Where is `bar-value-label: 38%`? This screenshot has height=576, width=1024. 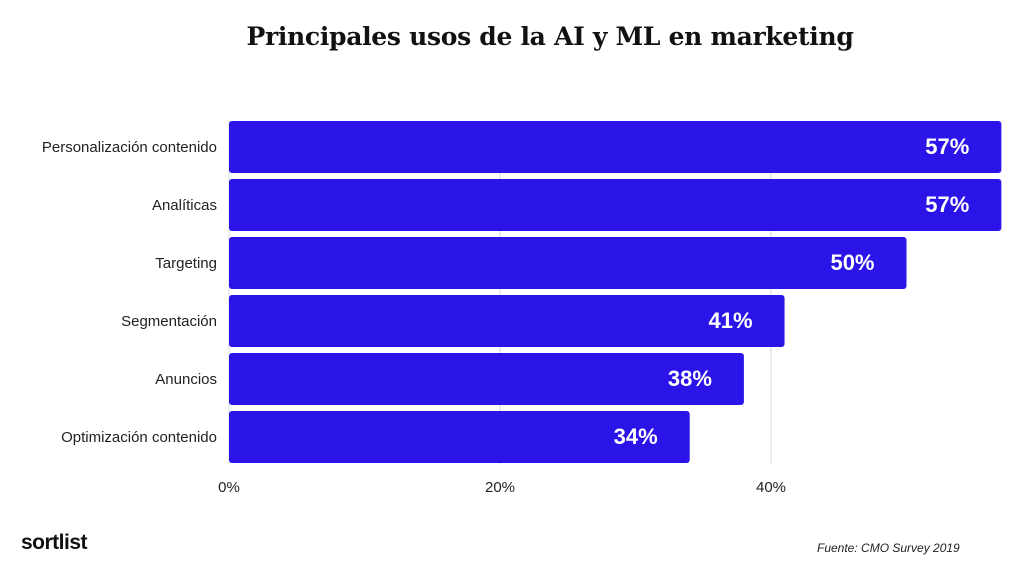 bar-value-label: 38% is located at coordinates (690, 378).